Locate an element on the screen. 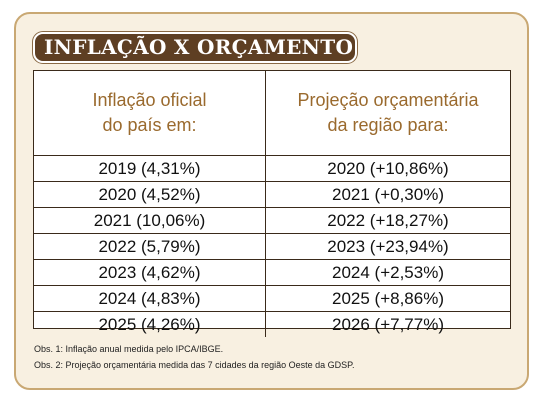 Image resolution: width=547 pixels, height=403 pixels. header-inflation-line2: do país em: is located at coordinates (149, 125).